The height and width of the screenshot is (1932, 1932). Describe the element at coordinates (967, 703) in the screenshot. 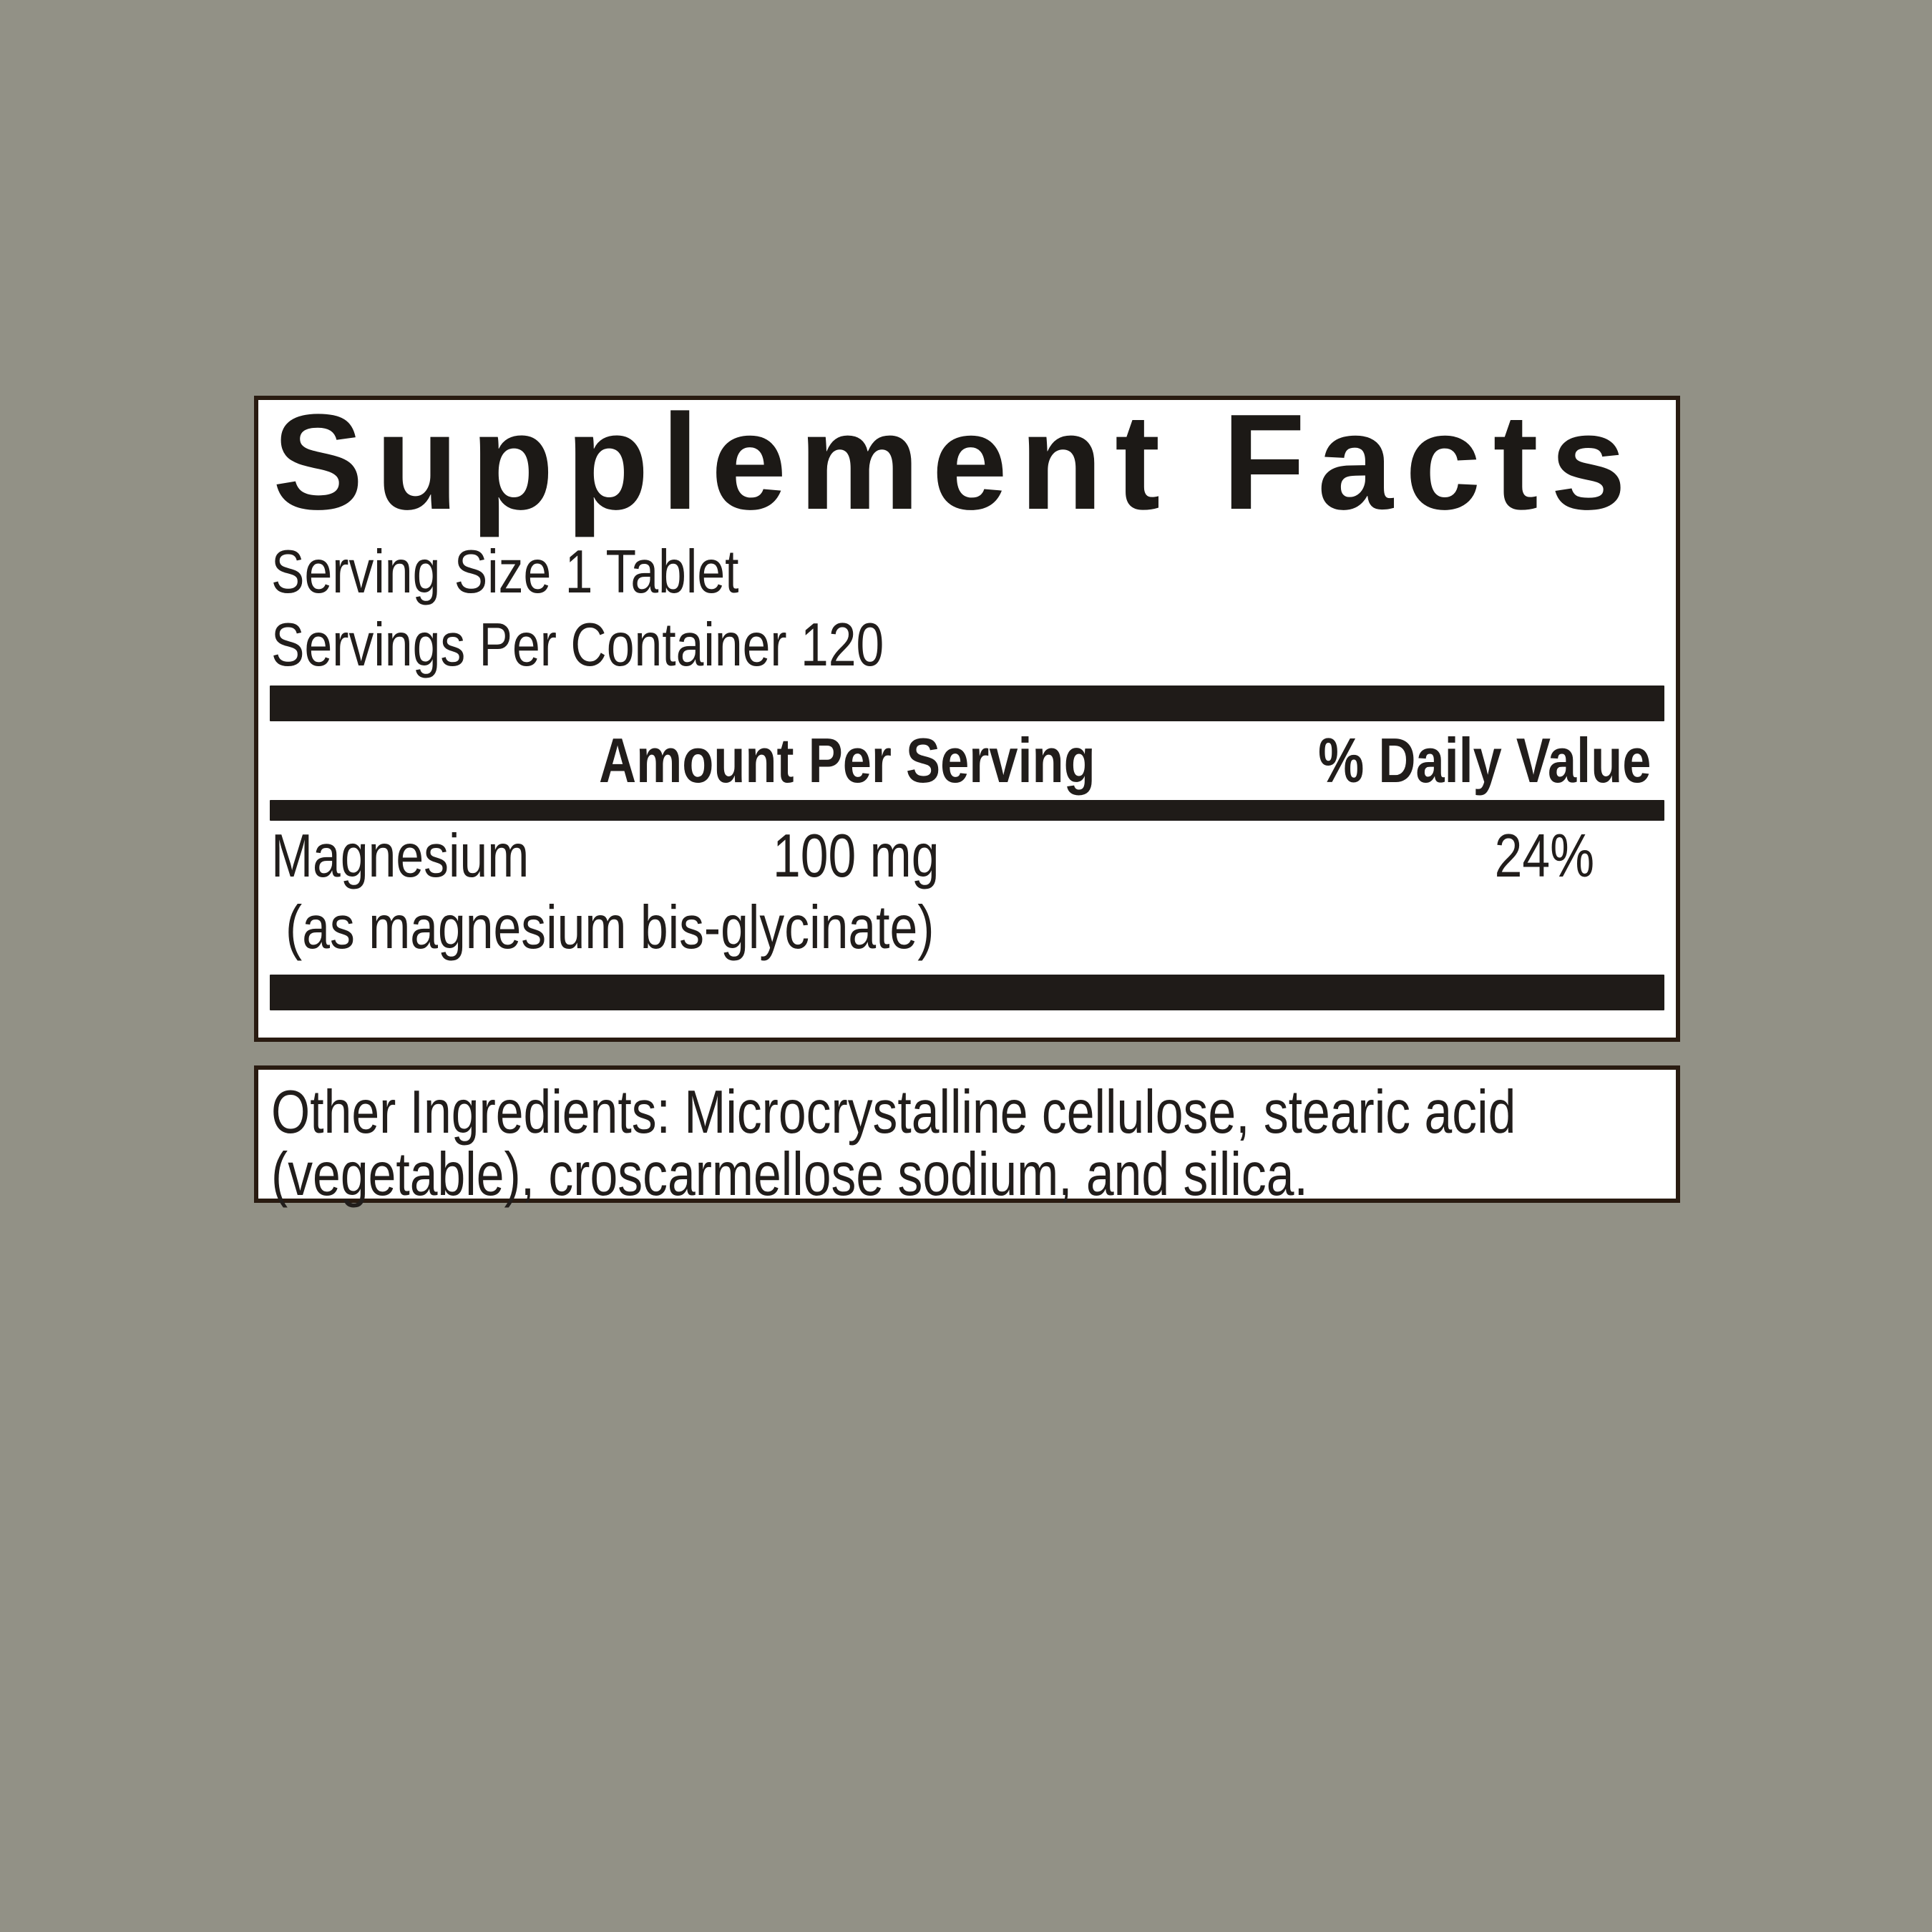

I see `divider-bar-top` at that location.